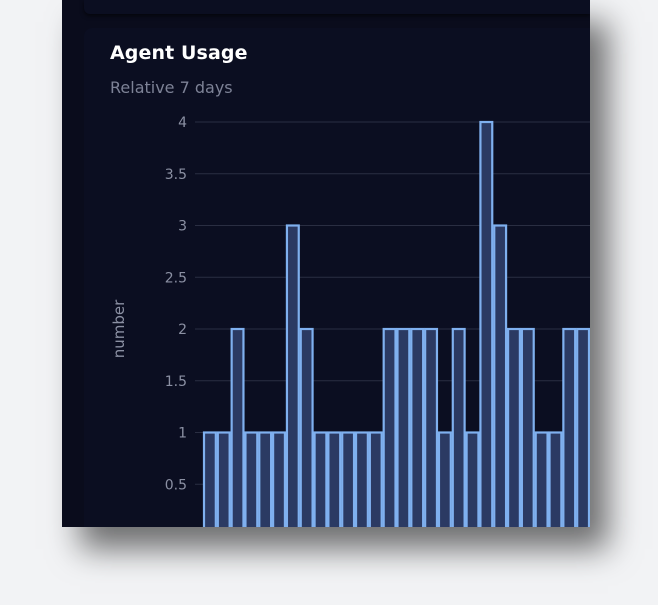 Image resolution: width=658 pixels, height=605 pixels. What do you see at coordinates (176, 304) in the screenshot?
I see `y-axis-ticks: 0.5 1 1.5 2 2.5 3 3.5 4` at bounding box center [176, 304].